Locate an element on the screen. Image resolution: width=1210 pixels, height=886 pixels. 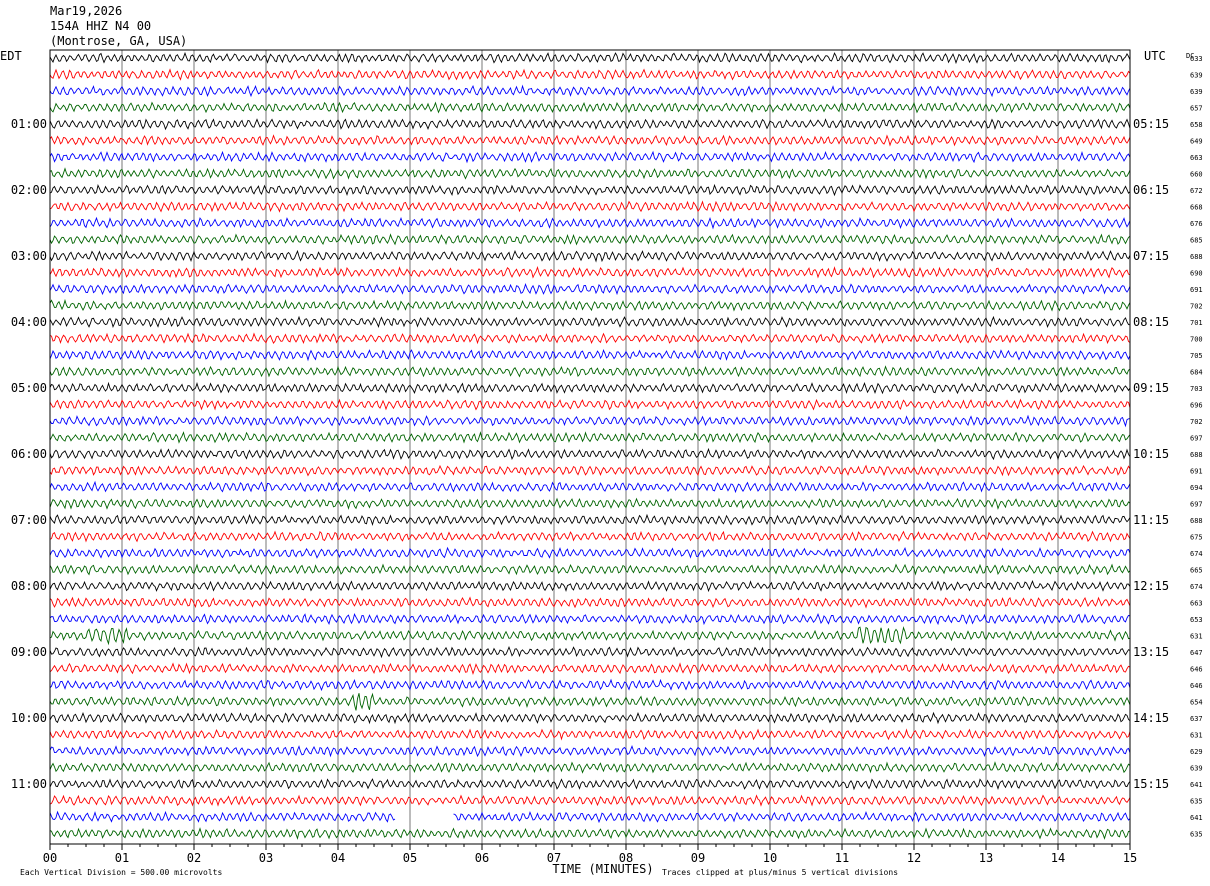
utc-hour-label: 07:15 is located at coordinates (1151, 256).